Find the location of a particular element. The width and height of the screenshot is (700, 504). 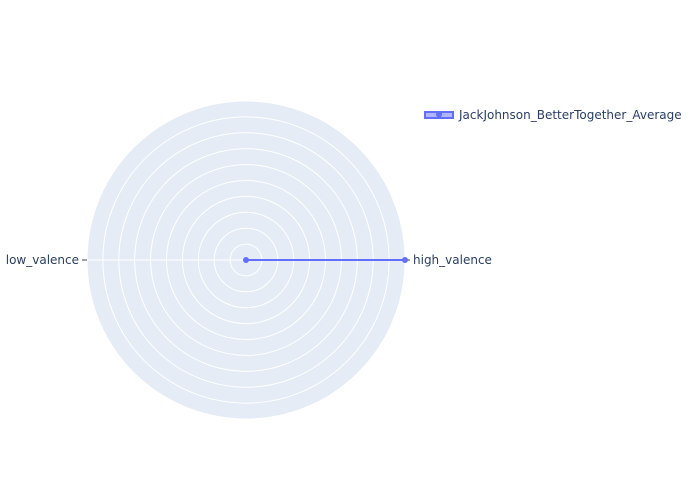

series-layer is located at coordinates (325, 260).